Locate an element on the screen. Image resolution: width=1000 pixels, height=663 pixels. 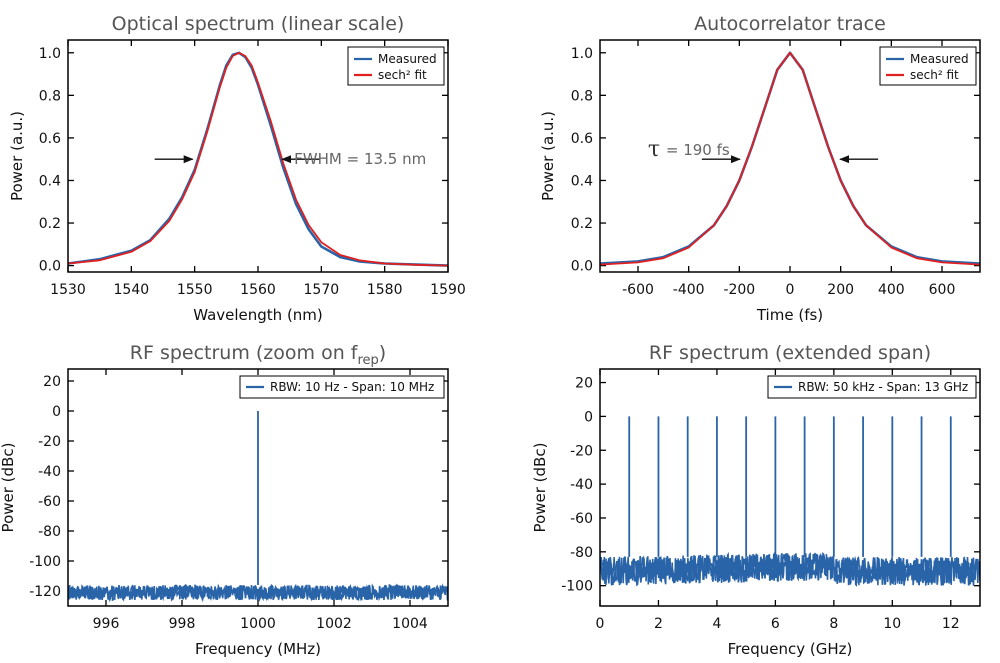
chart-title: RF spectrum (zoom on frep) is located at coordinates (258, 355).